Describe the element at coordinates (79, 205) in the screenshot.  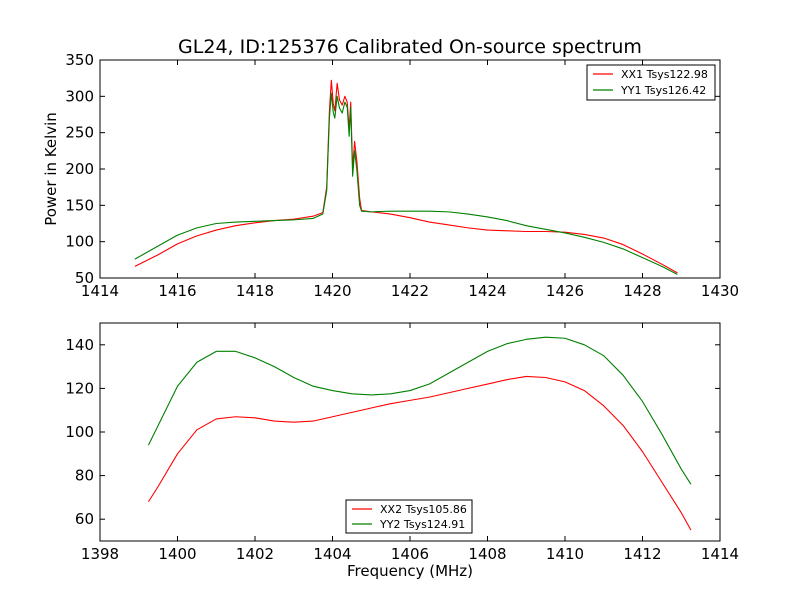
I see `y-tick-label: 150` at that location.